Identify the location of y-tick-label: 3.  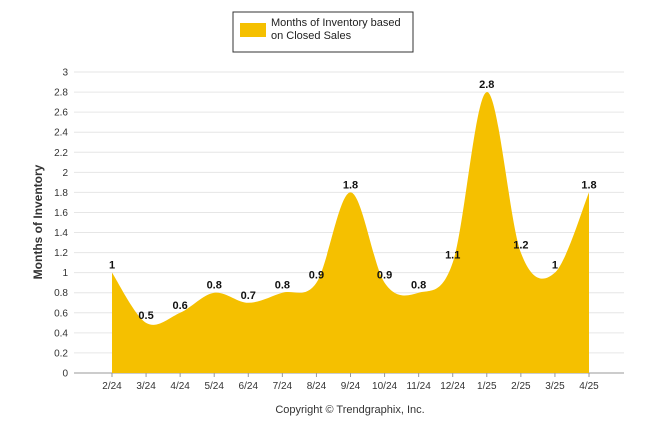
(65, 73).